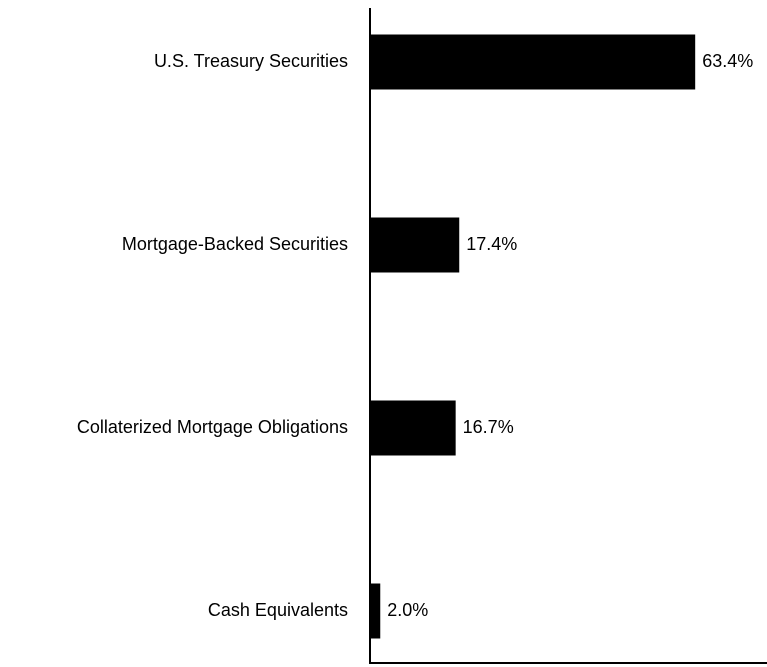 This screenshot has height=667, width=767. I want to click on category-label: Collaterized Mortgage Obligations, so click(212, 427).